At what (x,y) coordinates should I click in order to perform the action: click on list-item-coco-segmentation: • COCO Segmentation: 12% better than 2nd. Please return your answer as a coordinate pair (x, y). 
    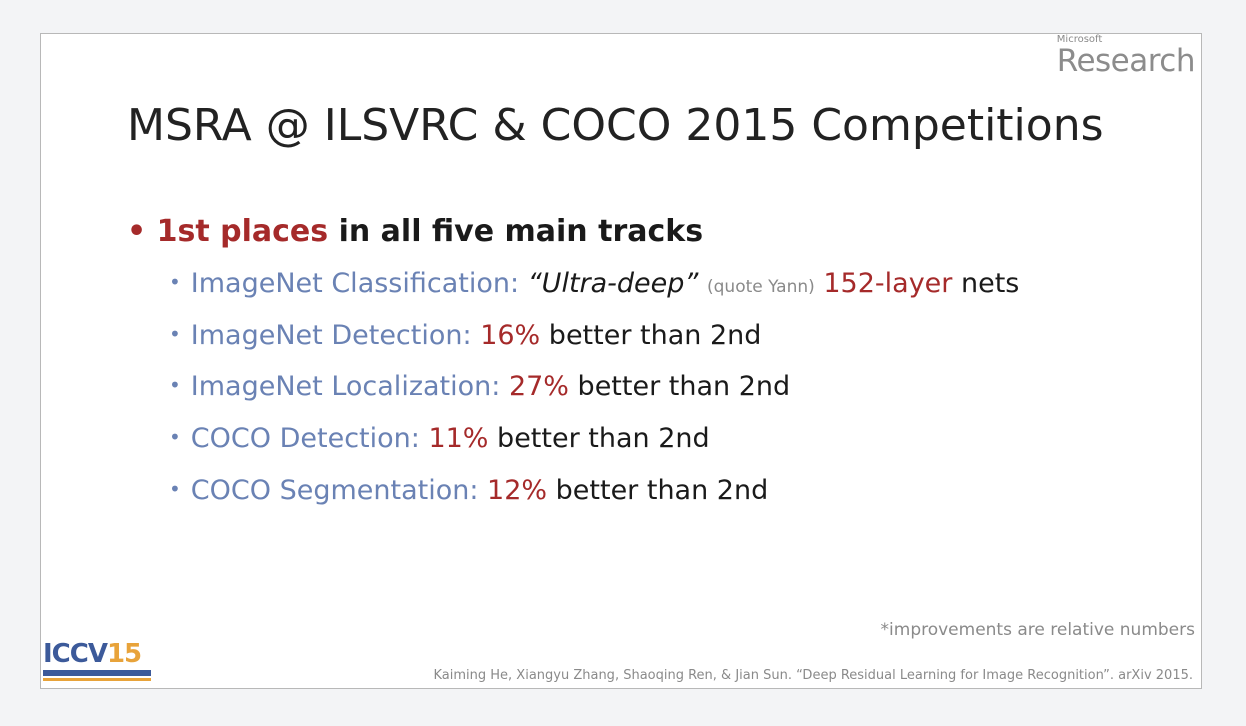
    Looking at the image, I should click on (468, 490).